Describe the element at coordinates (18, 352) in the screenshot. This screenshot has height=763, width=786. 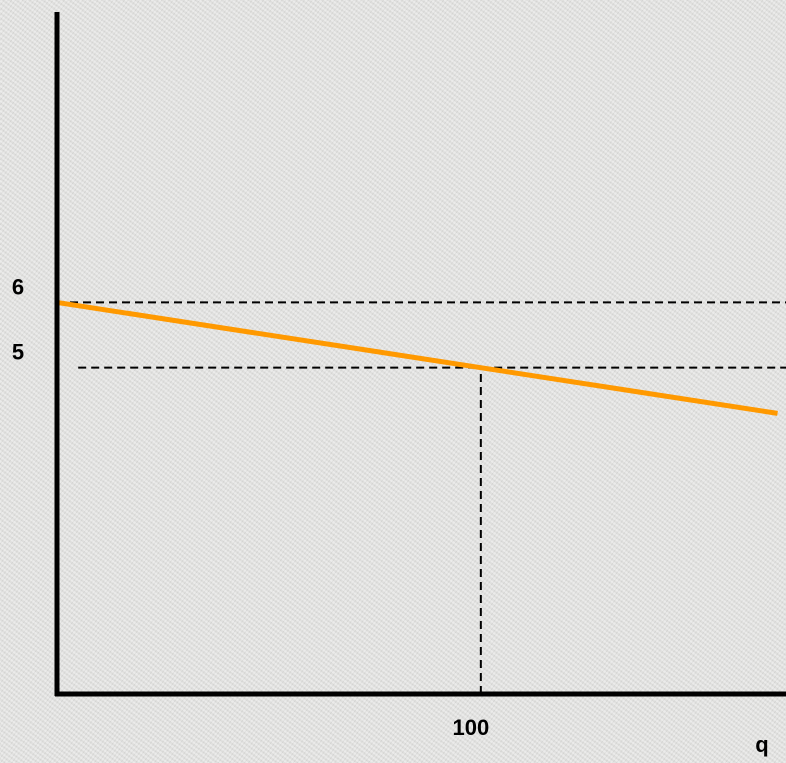
I see `y-tick-label: 5` at that location.